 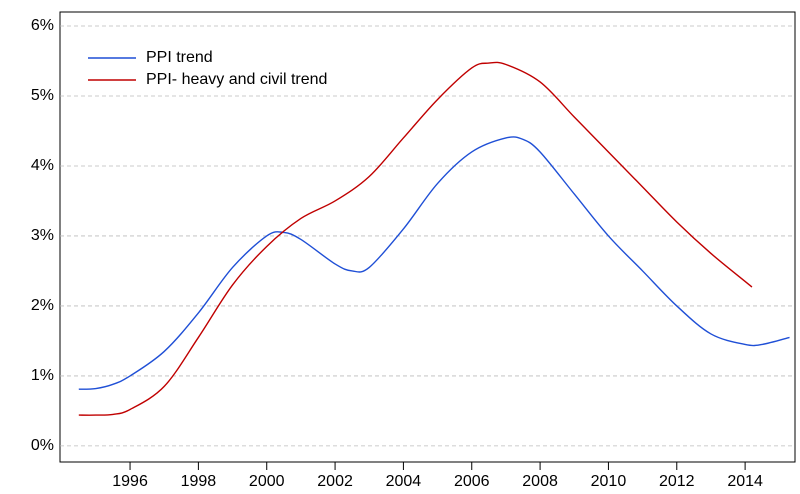 I want to click on x-tick-label: 2006, so click(x=472, y=481).